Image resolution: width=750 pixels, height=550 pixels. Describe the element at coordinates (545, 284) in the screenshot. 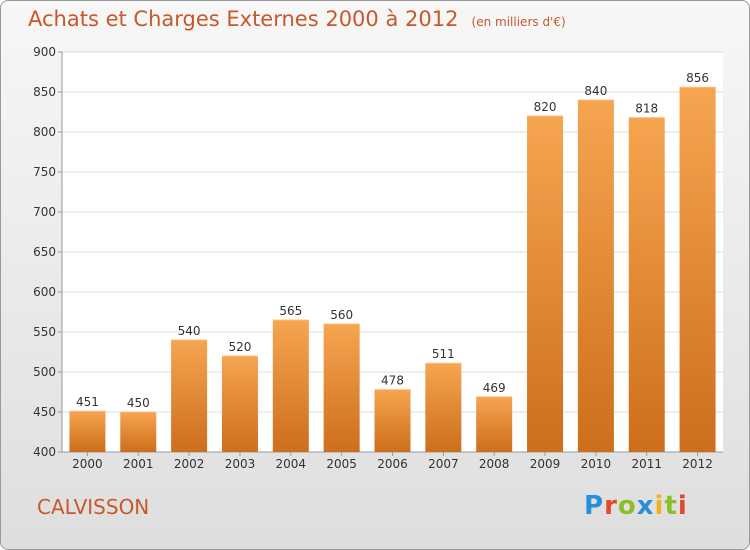

I see `bar-2009` at that location.